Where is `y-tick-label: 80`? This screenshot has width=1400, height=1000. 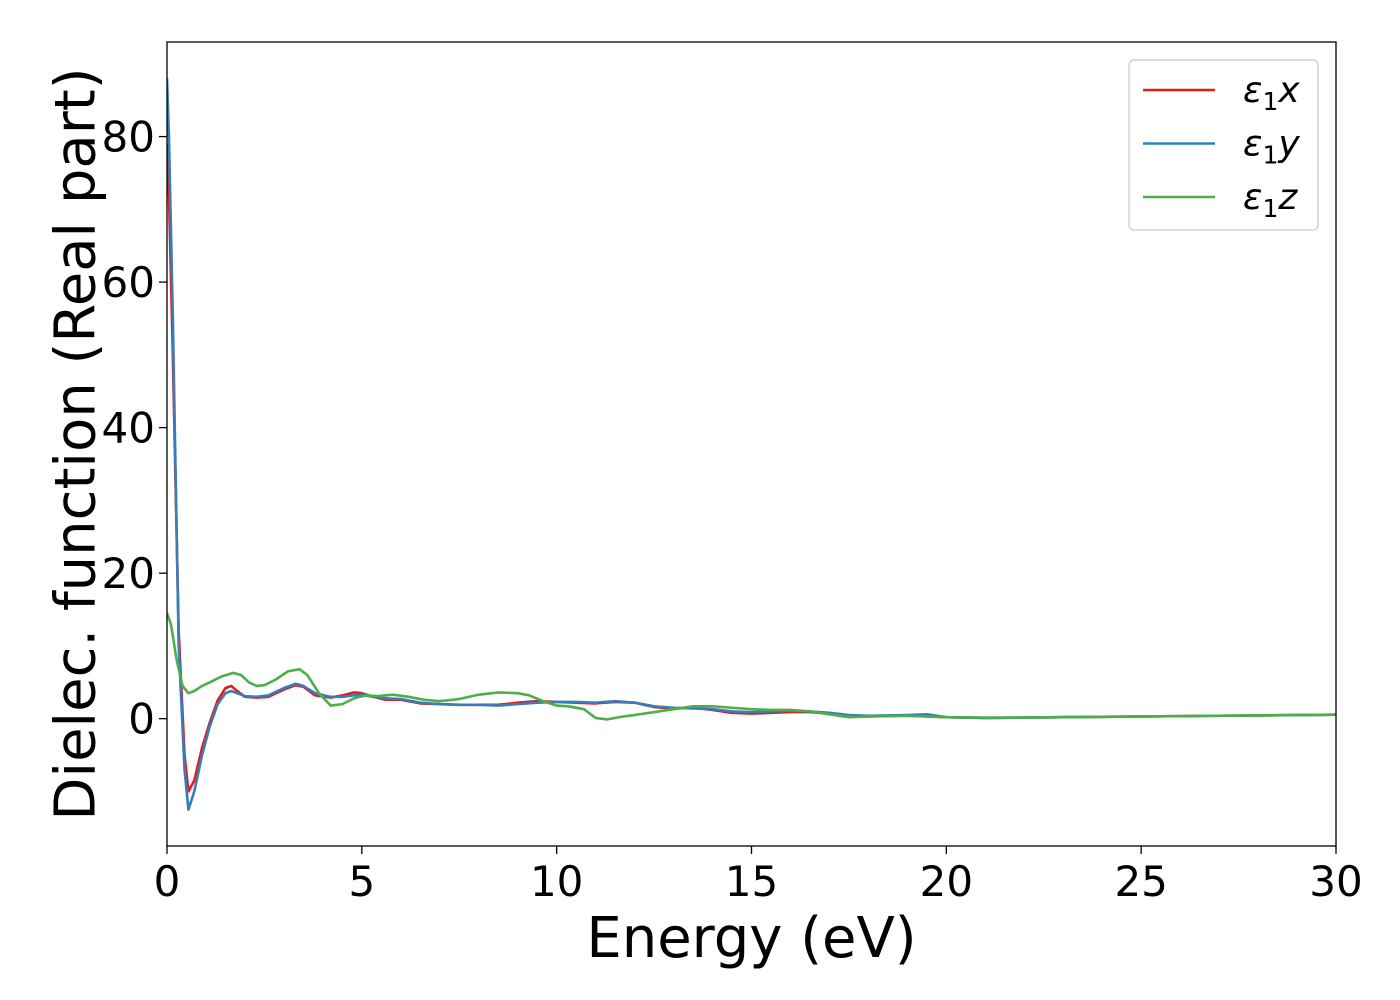 y-tick-label: 80 is located at coordinates (128, 137).